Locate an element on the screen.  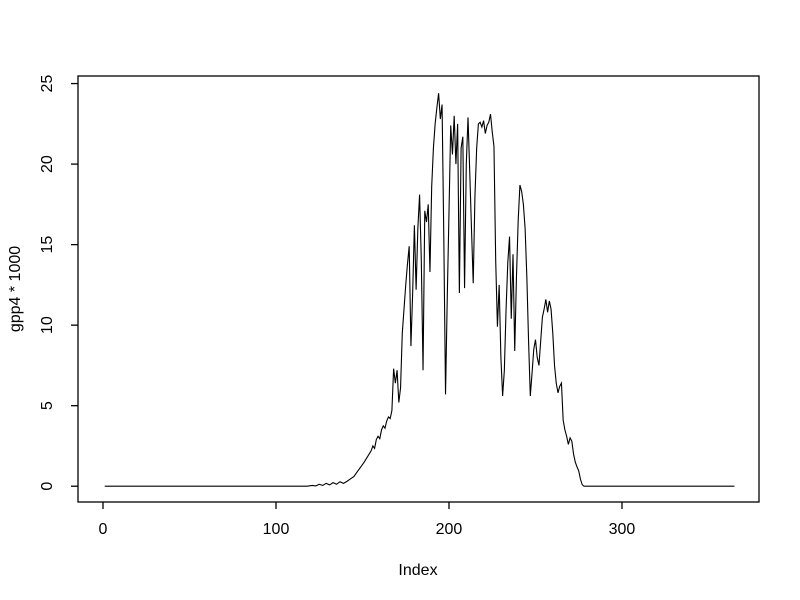
y-axis: 0 5 10 15 20 25 is located at coordinates (58, 283).